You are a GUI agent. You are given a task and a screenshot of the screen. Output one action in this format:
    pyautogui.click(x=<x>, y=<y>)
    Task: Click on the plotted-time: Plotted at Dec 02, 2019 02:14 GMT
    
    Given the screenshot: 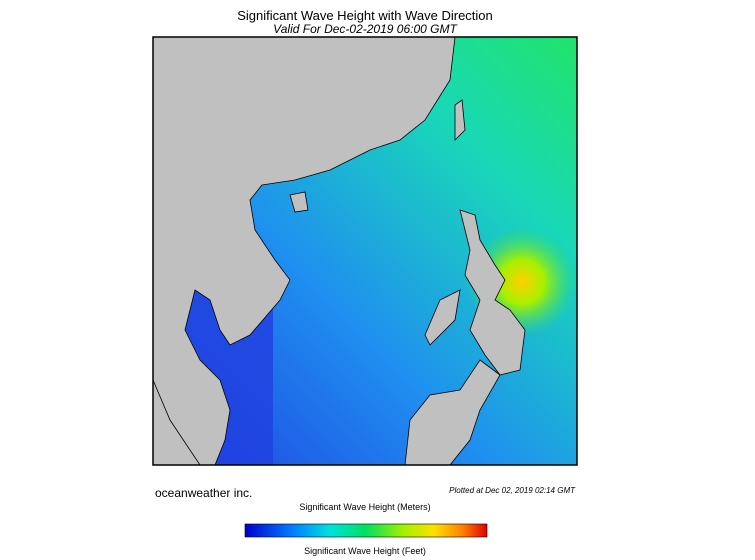 What is the action you would take?
    pyautogui.click(x=512, y=490)
    